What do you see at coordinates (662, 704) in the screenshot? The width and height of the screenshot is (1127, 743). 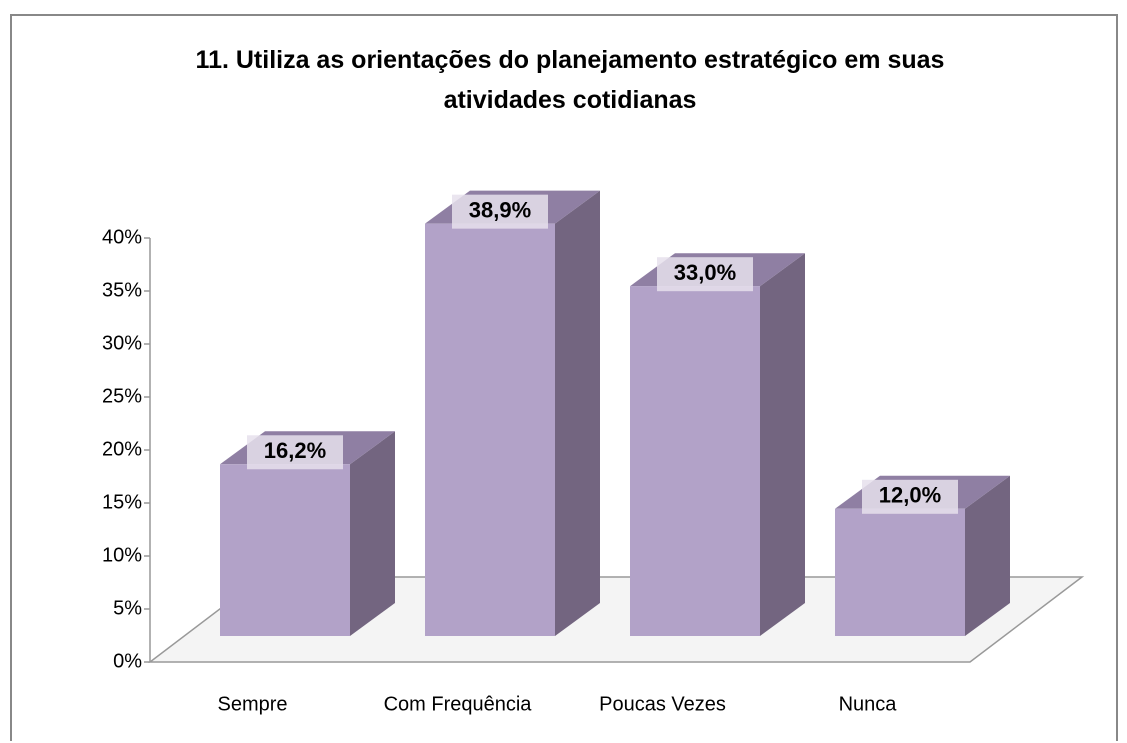 I see `x-tick-label: Poucas Vezes` at bounding box center [662, 704].